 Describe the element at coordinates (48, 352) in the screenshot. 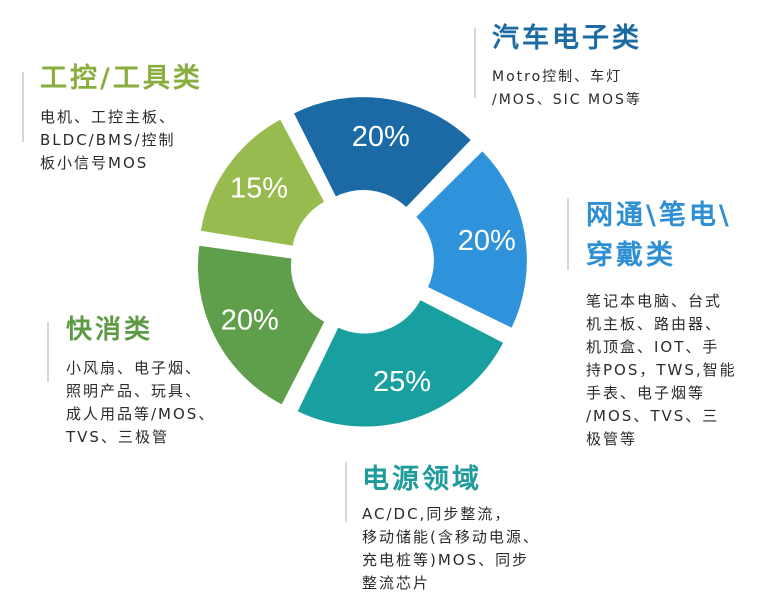

I see `divider-consumer` at that location.